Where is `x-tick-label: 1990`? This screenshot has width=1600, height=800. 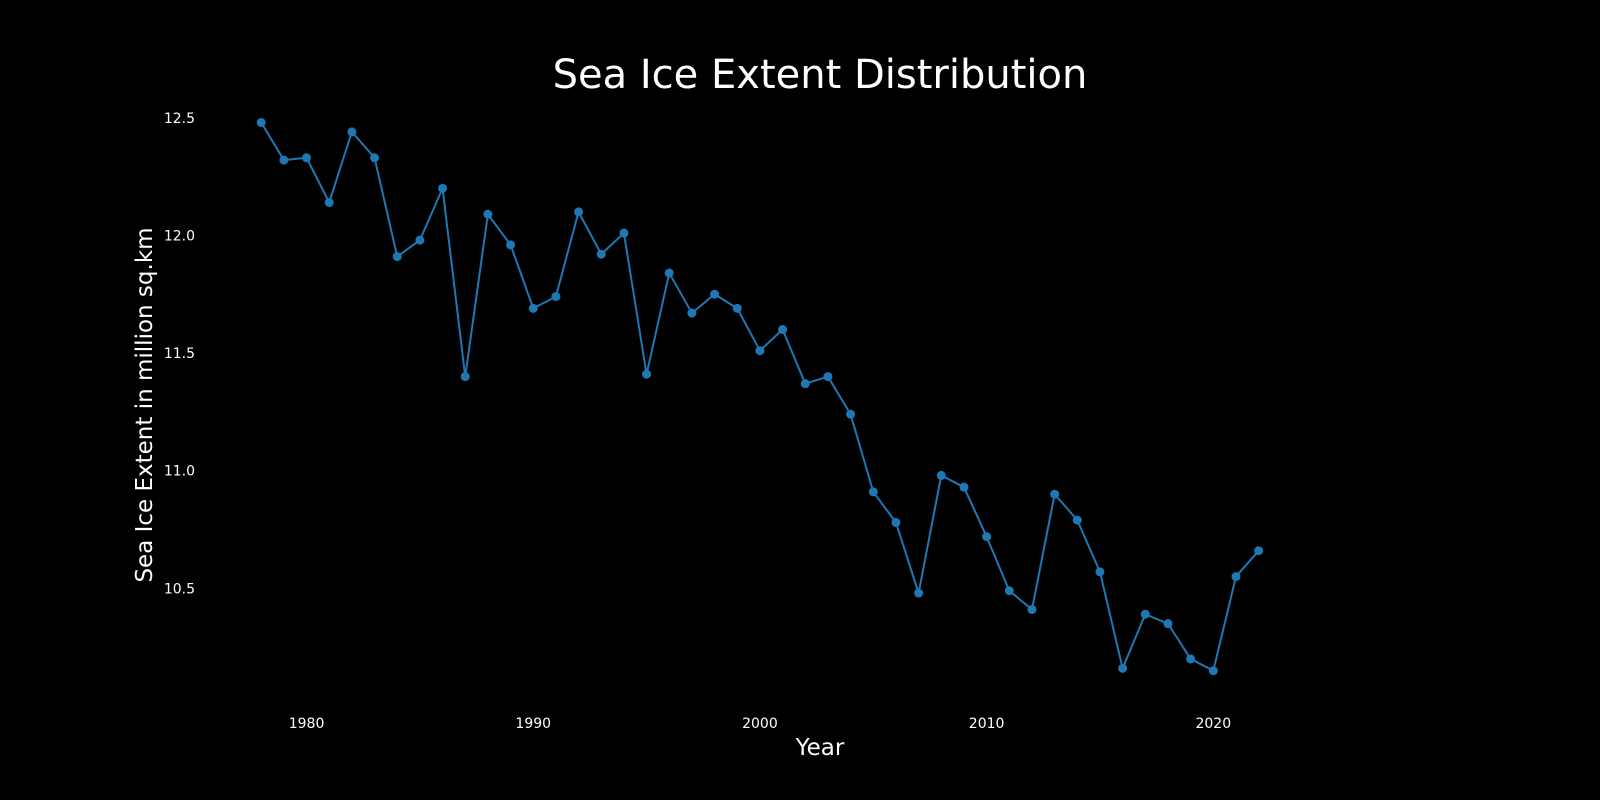 x-tick-label: 1990 is located at coordinates (533, 724).